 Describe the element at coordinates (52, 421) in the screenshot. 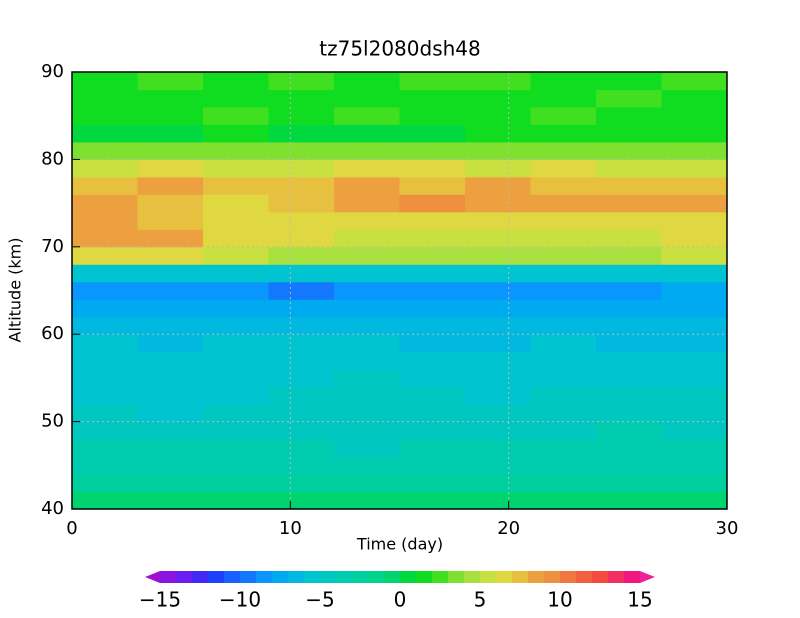

I see `y-tick-label: 50` at that location.